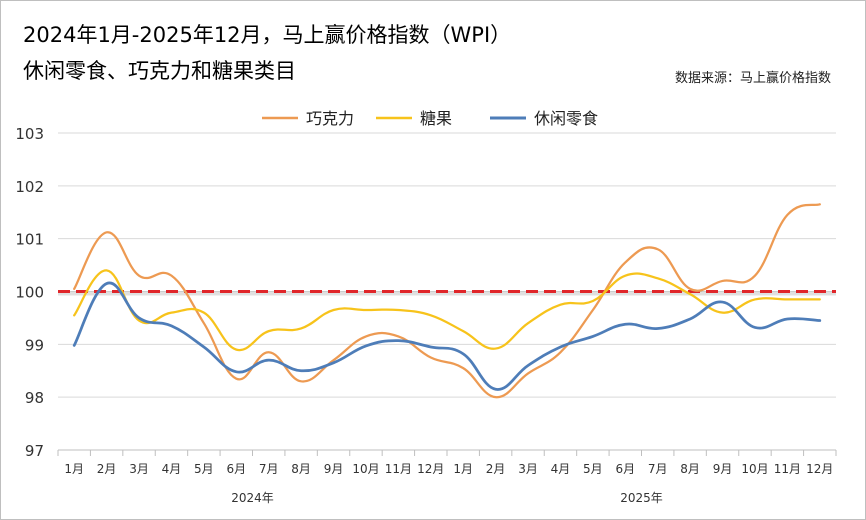 The image size is (866, 520). What do you see at coordinates (159, 71) in the screenshot?
I see `chart-title-line2: 休闲零食、巧克力和糖果类目` at bounding box center [159, 71].